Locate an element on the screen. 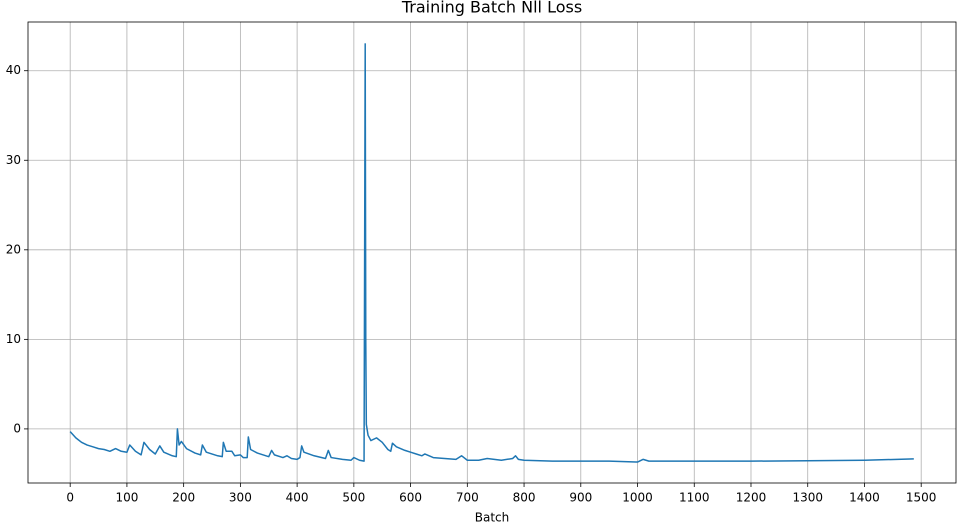 The image size is (959, 524). x-tick-label: 400 is located at coordinates (297, 498).